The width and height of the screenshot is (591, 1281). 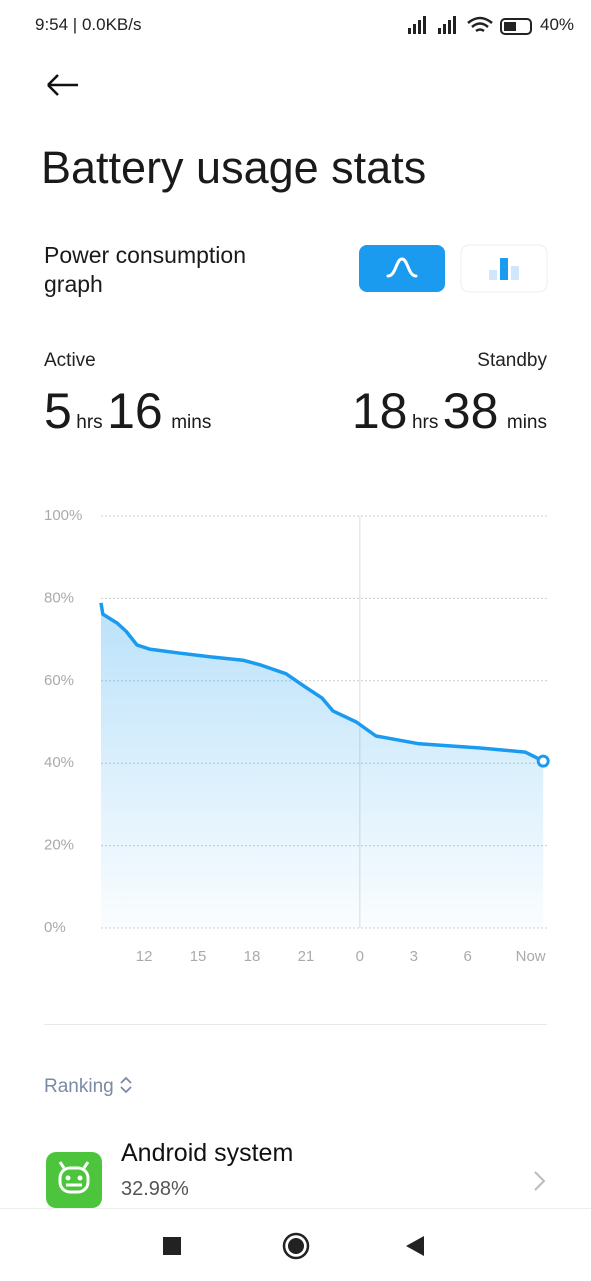 What do you see at coordinates (415, 1246) in the screenshot?
I see `back-nav-button` at bounding box center [415, 1246].